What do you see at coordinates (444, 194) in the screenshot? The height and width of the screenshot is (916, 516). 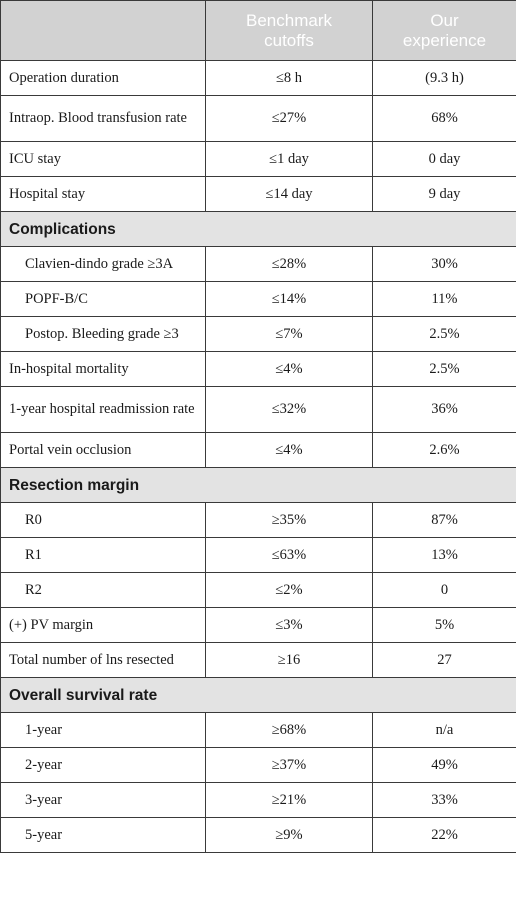 I see `our-experience-value: 9 day` at bounding box center [444, 194].